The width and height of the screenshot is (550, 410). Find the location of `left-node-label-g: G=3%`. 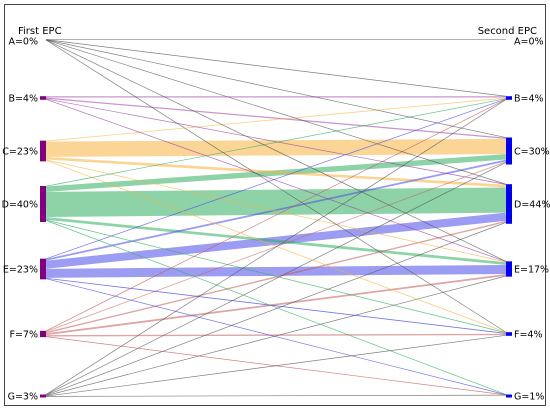

left-node-label-g: G=3% is located at coordinates (23, 397).